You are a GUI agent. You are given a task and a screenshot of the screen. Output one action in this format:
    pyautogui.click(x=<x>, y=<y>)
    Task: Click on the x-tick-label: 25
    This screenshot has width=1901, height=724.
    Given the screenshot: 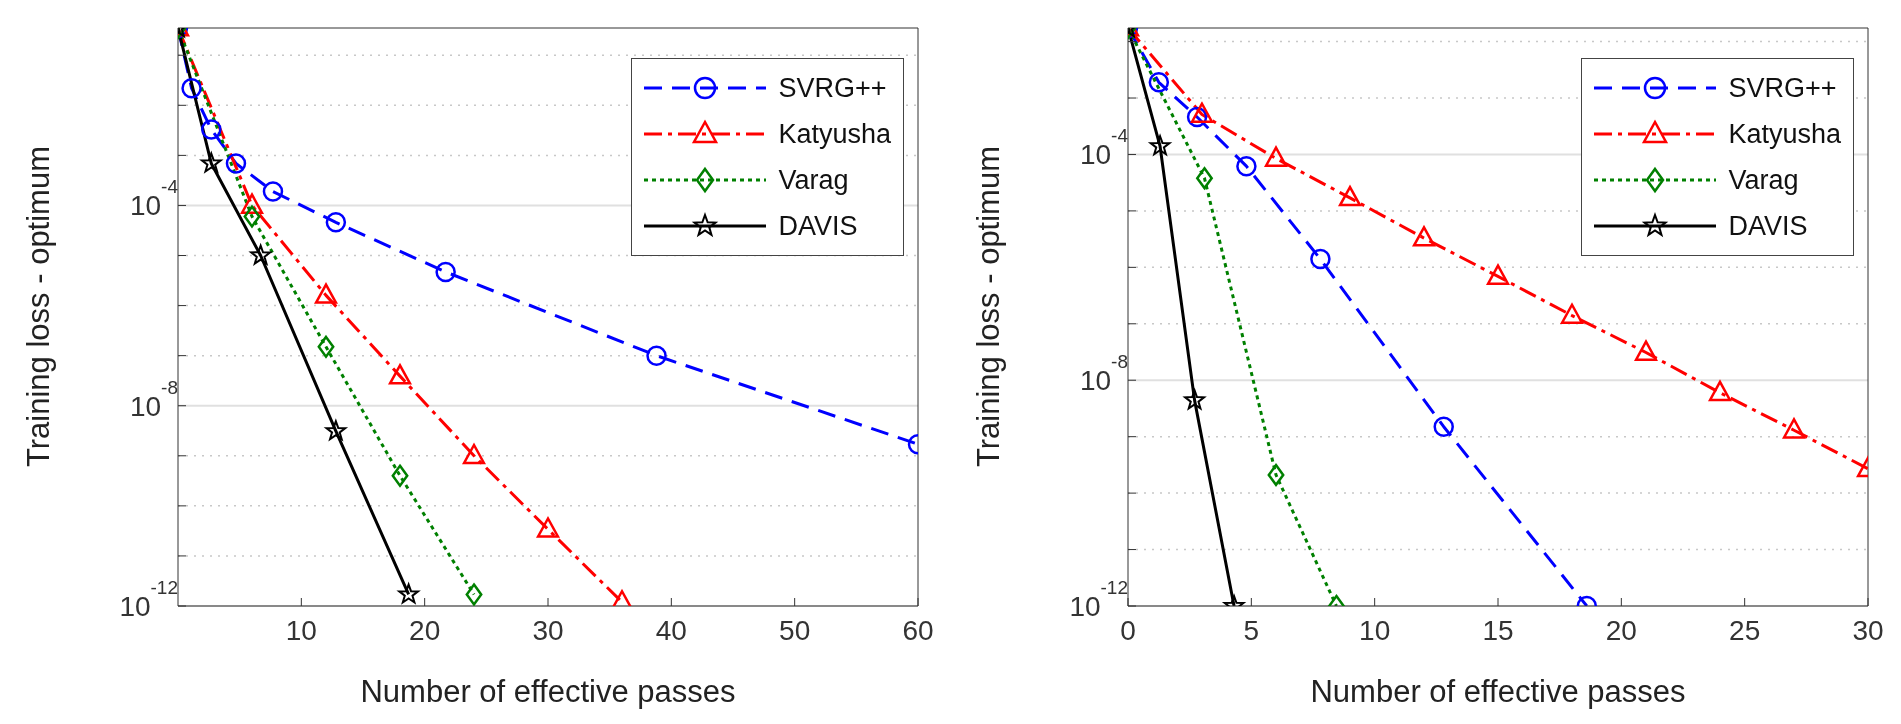 What is the action you would take?
    pyautogui.click(x=1745, y=630)
    